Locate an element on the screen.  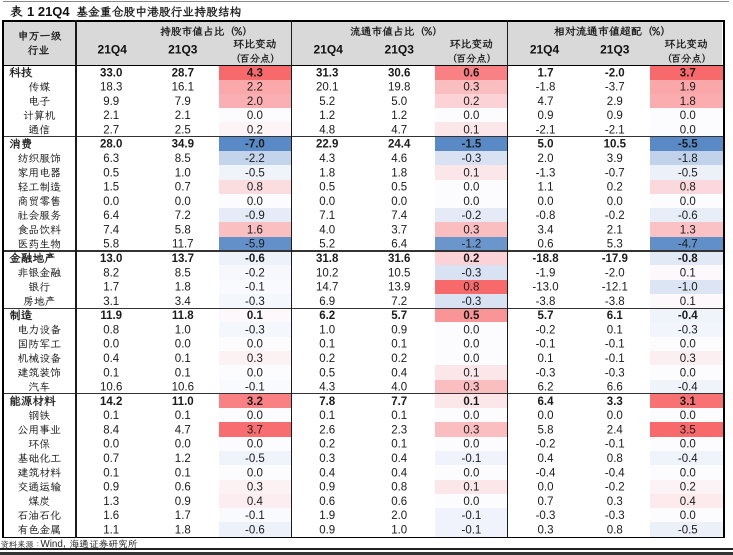
svg-text: 1.6 is located at coordinates (255, 230).